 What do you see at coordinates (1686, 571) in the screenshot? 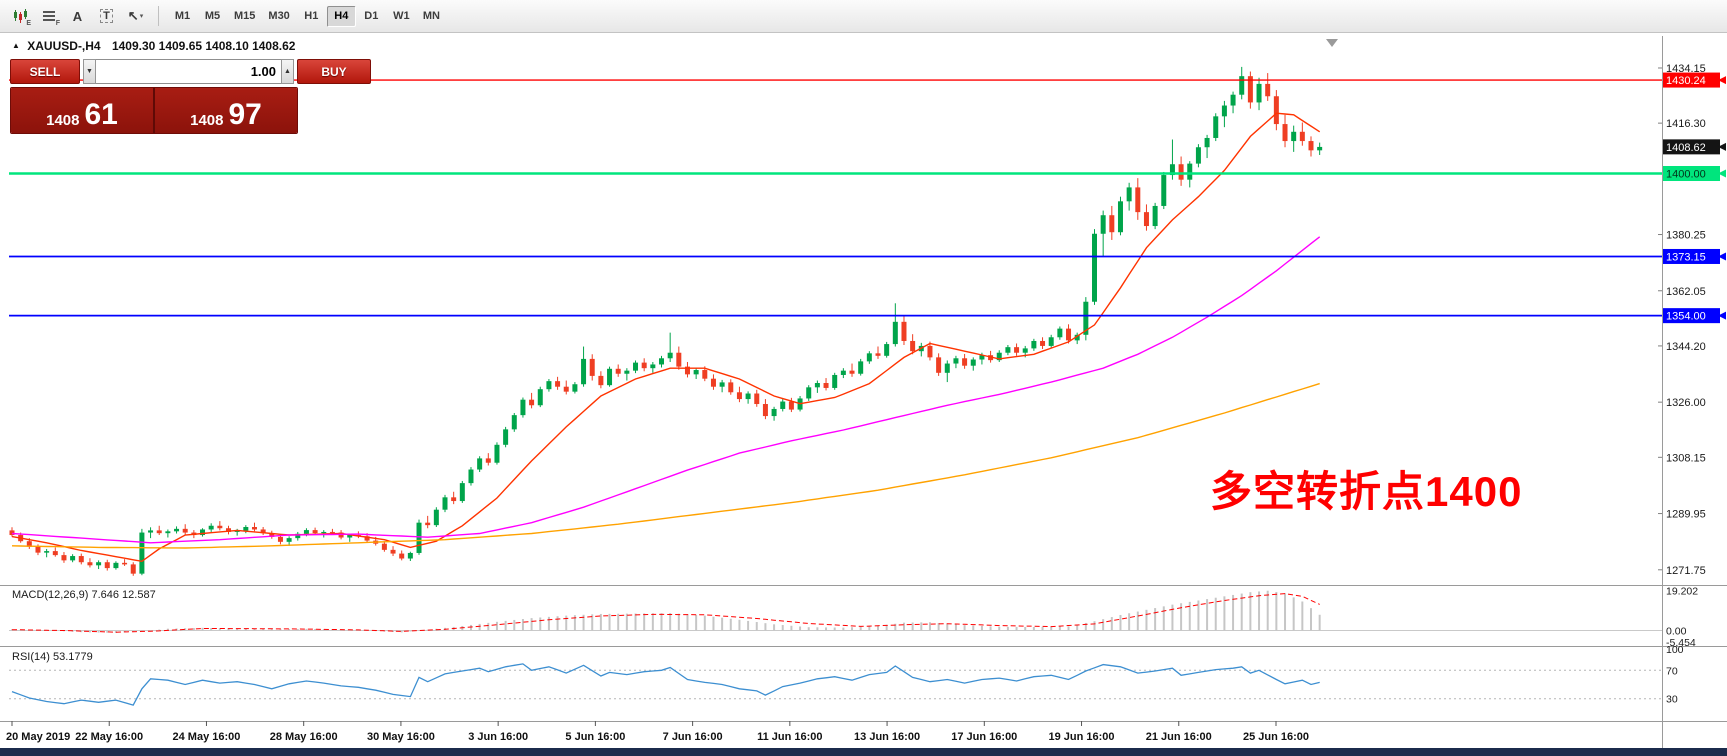
I see `price-tick-label: 1271.75` at bounding box center [1686, 571].